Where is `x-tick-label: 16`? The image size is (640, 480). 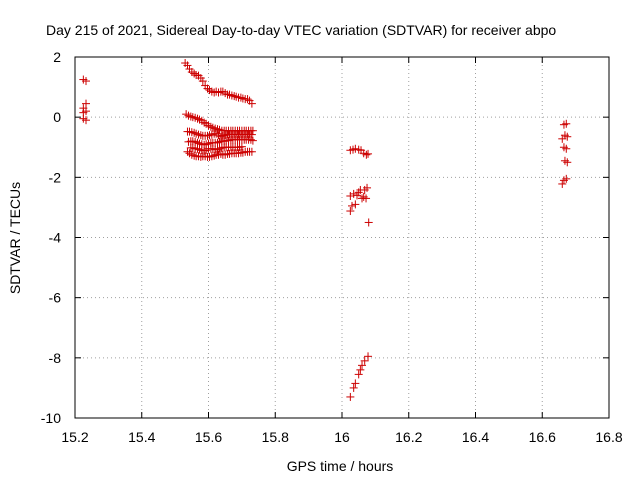 x-tick-label: 16 is located at coordinates (342, 437).